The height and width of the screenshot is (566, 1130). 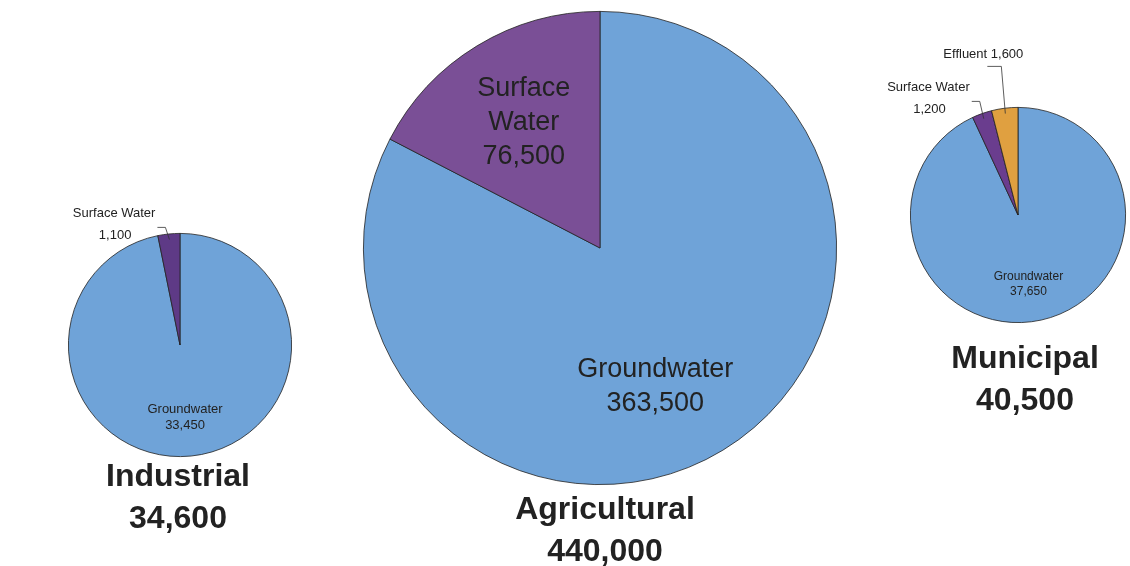 What do you see at coordinates (655, 401) in the screenshot?
I see `data-label: 363,500` at bounding box center [655, 401].